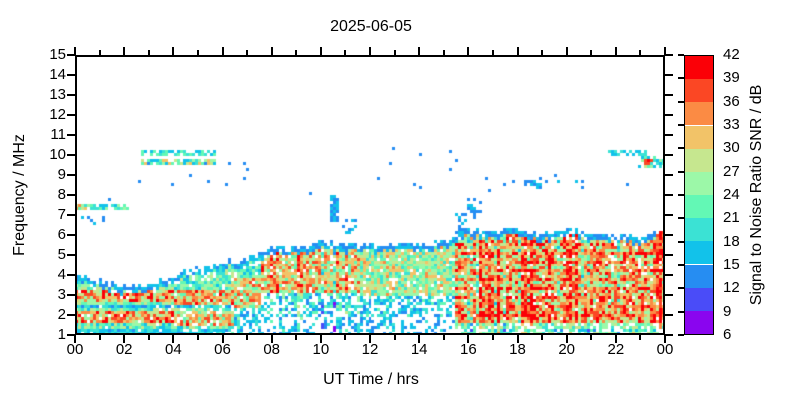 The height and width of the screenshot is (400, 800). Describe the element at coordinates (61, 174) in the screenshot. I see `y-tick-label: 9` at that location.